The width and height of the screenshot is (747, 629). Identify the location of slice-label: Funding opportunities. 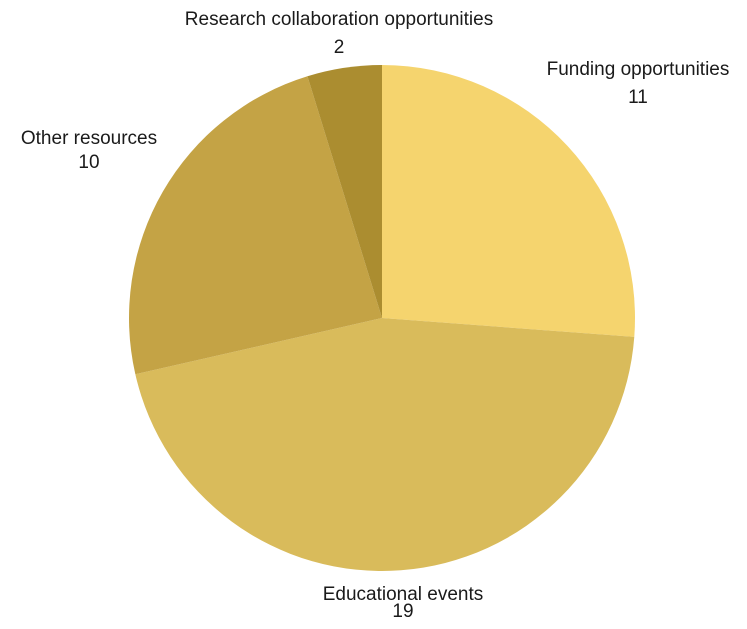
(638, 69).